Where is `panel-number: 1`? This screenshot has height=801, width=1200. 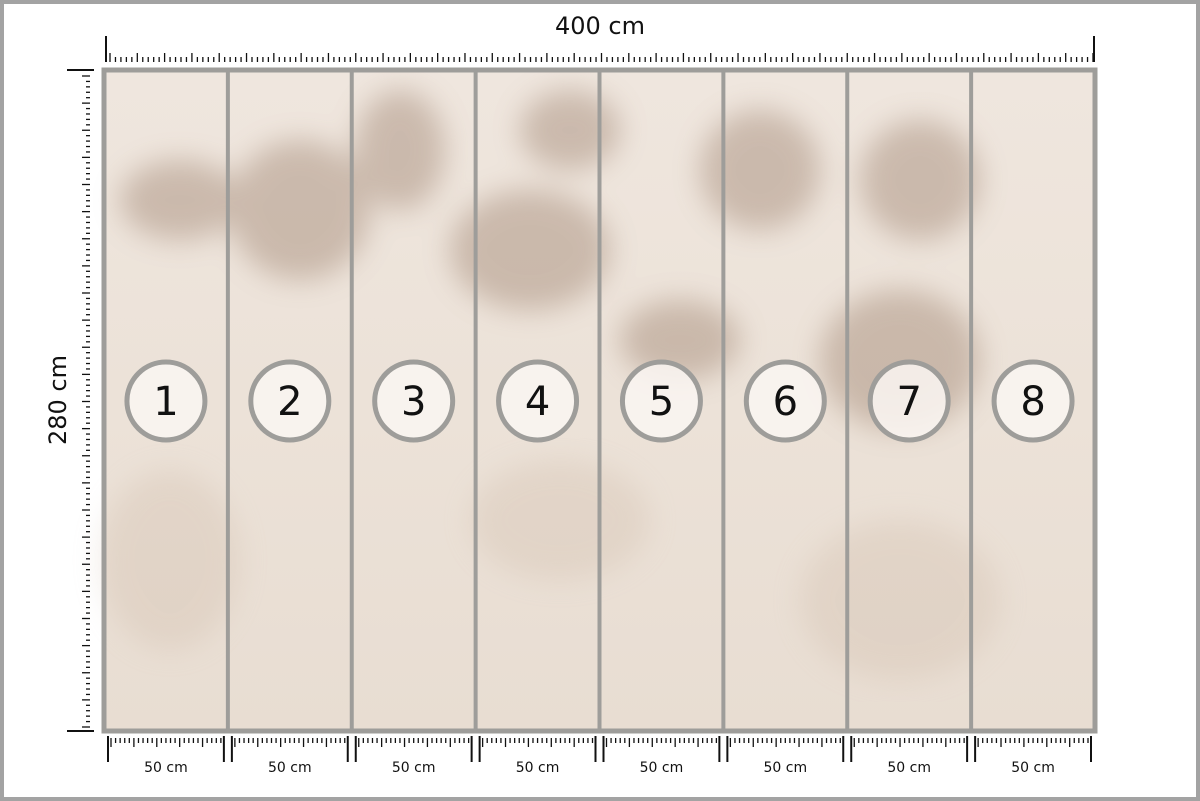 panel-number: 1 is located at coordinates (165, 402).